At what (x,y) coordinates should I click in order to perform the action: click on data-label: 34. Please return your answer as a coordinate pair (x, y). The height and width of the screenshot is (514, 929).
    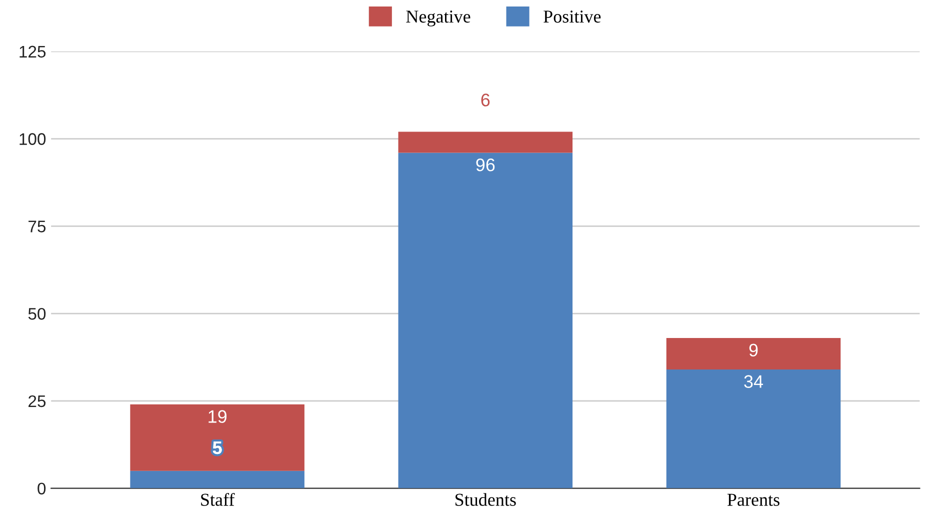
    Looking at the image, I should click on (754, 381).